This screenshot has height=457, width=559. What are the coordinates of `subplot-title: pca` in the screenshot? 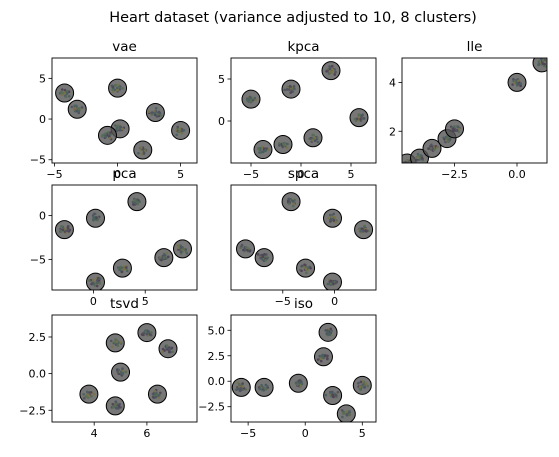 It's located at (124, 174).